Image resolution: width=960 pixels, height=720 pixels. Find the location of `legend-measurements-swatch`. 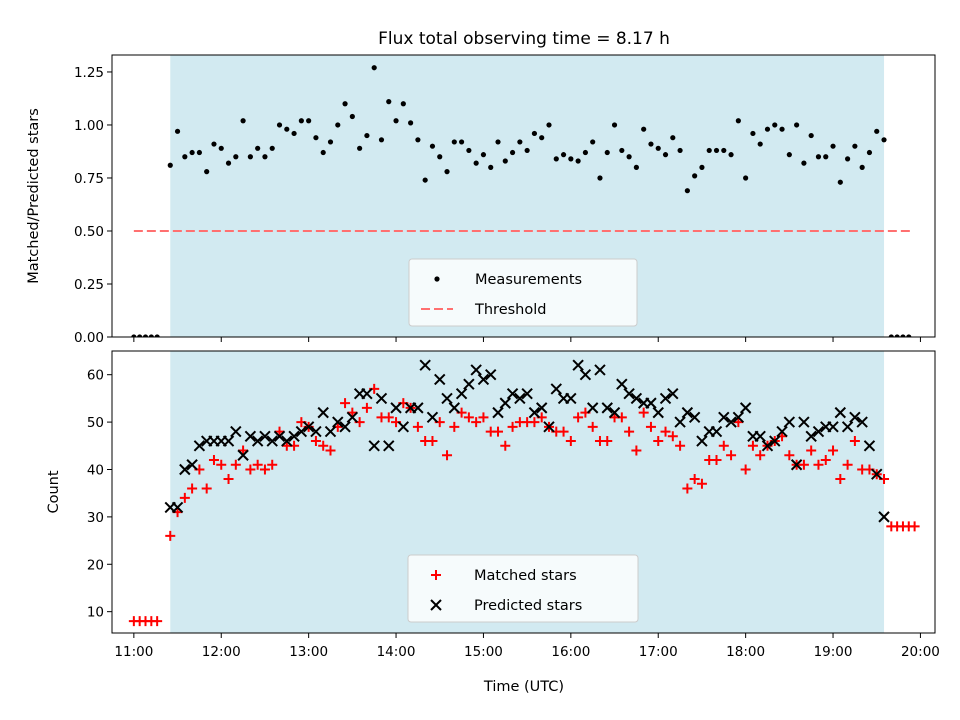

legend-measurements-swatch is located at coordinates (437, 279).